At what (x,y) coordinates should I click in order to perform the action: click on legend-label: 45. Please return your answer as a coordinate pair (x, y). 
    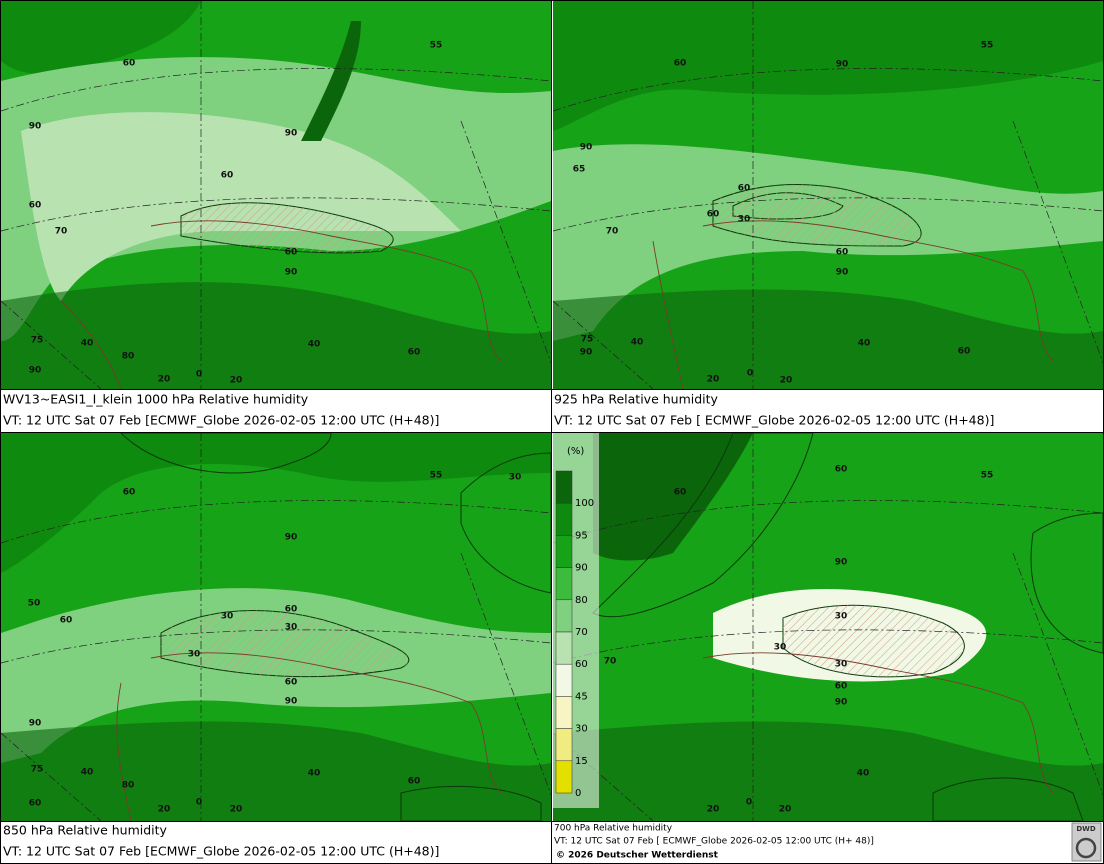
    Looking at the image, I should click on (581, 696).